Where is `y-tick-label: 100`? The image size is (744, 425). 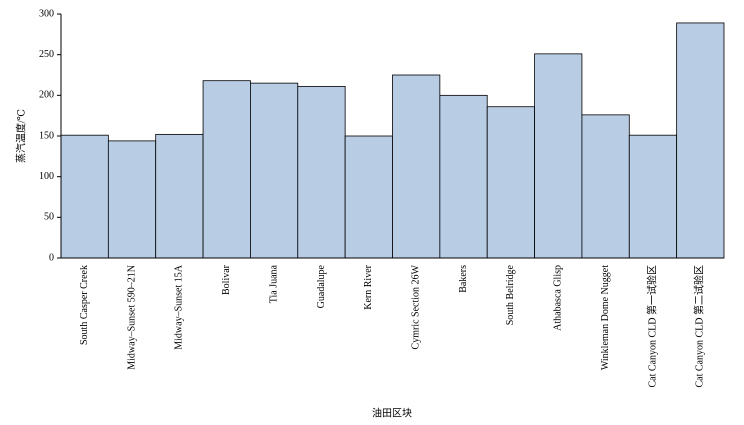
y-tick-label: 100 is located at coordinates (46, 176).